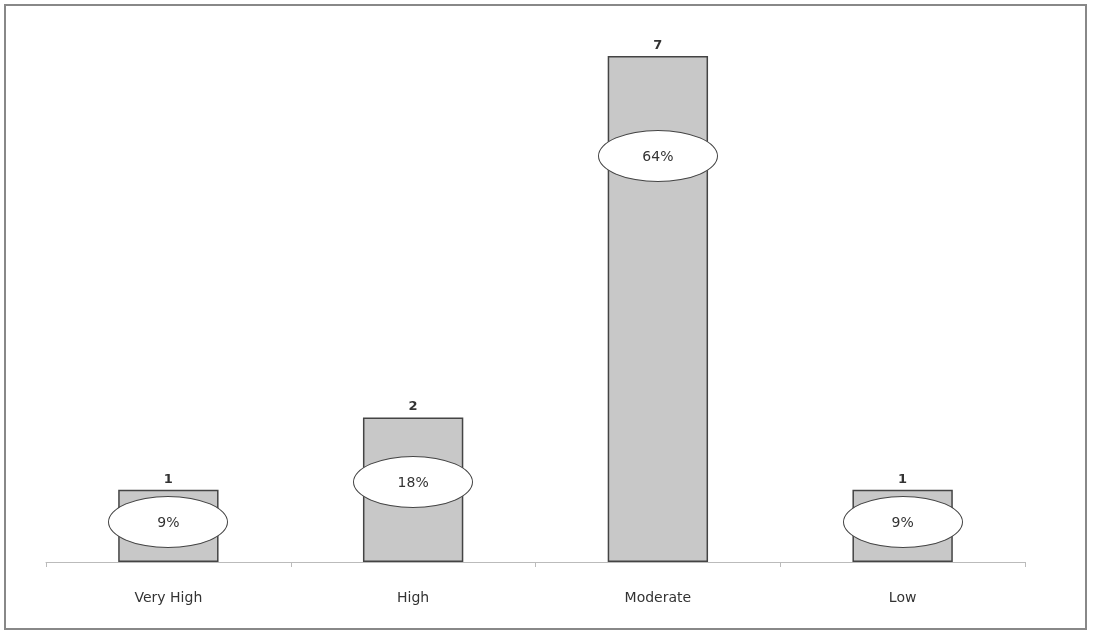 The image size is (1093, 636). Describe the element at coordinates (168, 597) in the screenshot. I see `x-tick-label: Very High` at that location.